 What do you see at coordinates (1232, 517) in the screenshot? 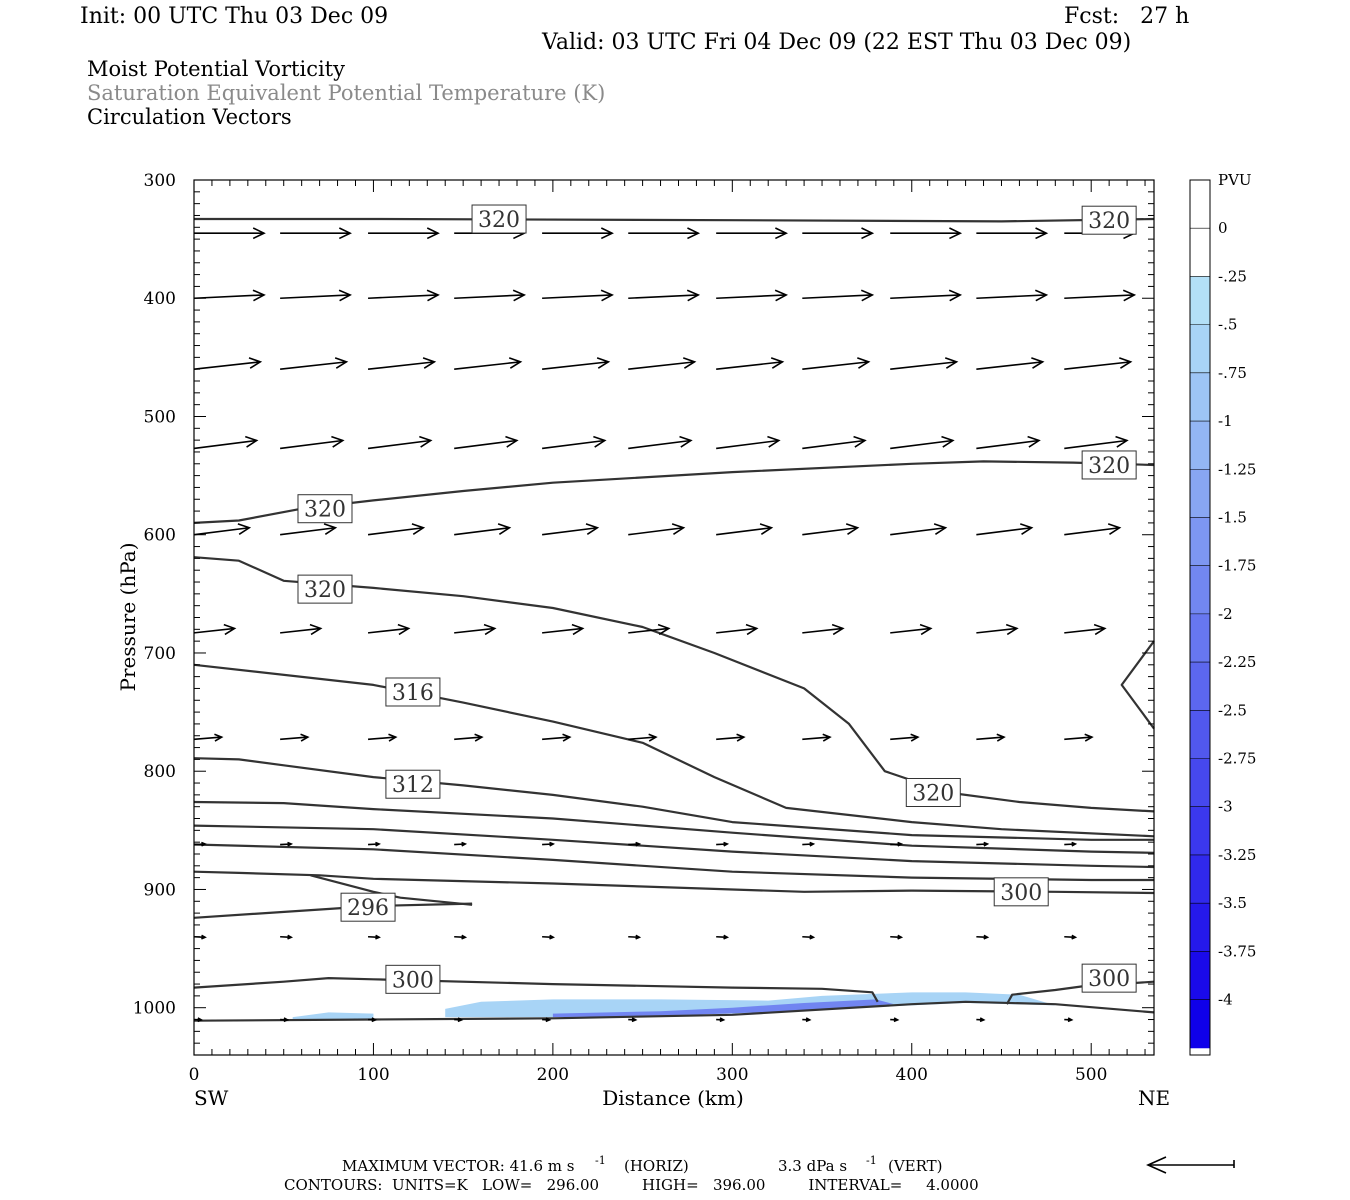
I see `colorbar-label: -1.5` at bounding box center [1232, 517].